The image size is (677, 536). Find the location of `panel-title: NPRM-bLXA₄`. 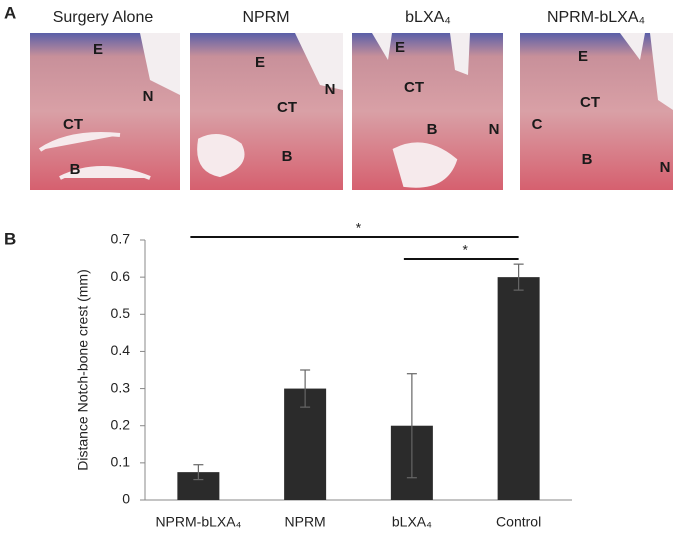

panel-title: NPRM-bLXA₄ is located at coordinates (596, 17).